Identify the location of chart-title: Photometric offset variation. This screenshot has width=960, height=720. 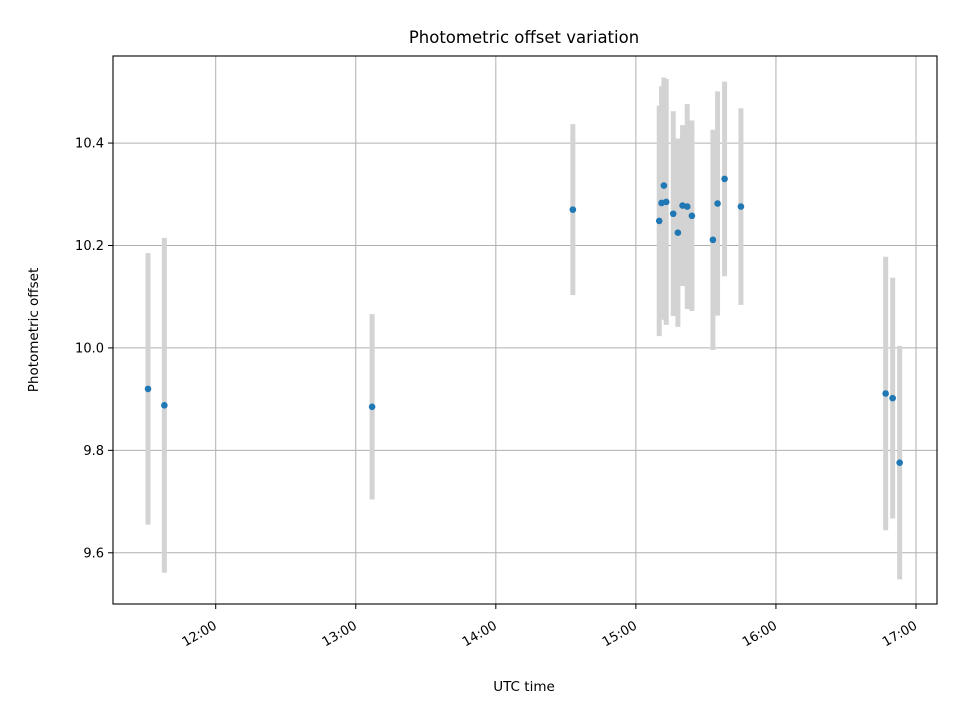
(524, 37).